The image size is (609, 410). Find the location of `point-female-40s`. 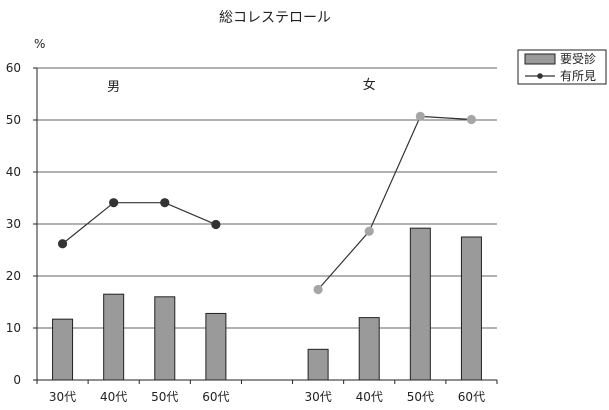

point-female-40s is located at coordinates (369, 231).